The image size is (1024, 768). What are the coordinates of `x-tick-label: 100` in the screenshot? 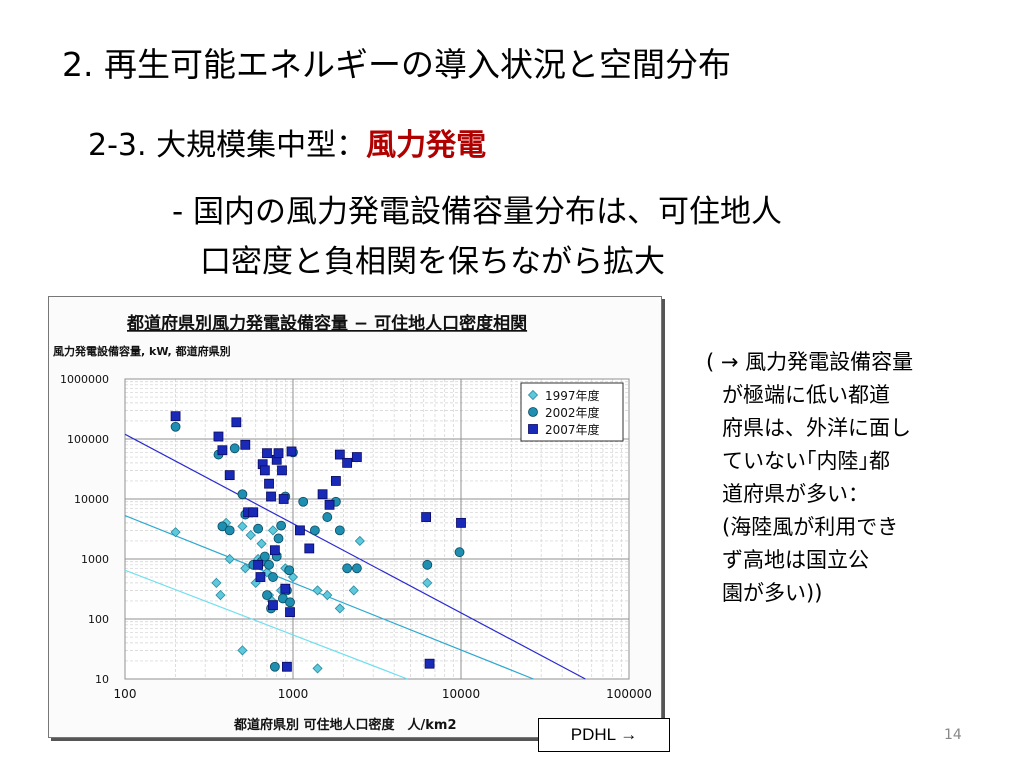 It's located at (125, 694).